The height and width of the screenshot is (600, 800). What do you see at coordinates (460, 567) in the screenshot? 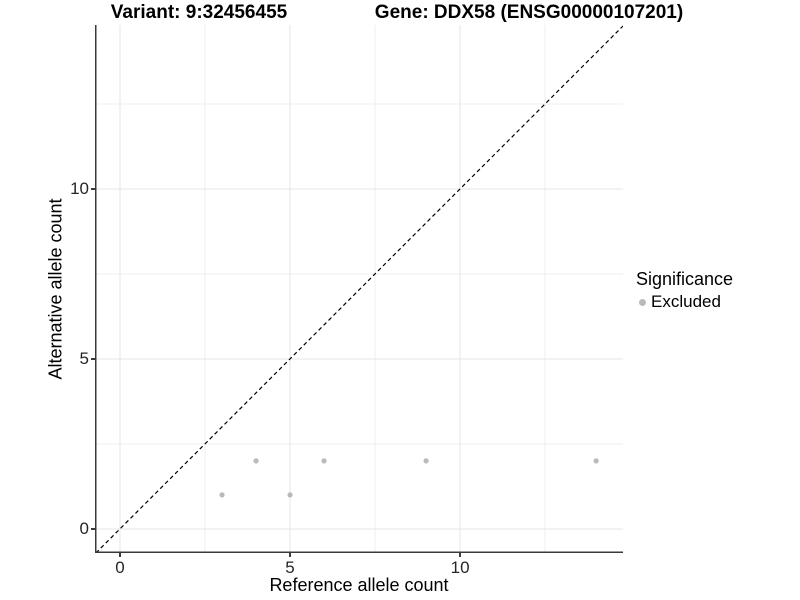
I see `x-tick-label: 10` at bounding box center [460, 567].